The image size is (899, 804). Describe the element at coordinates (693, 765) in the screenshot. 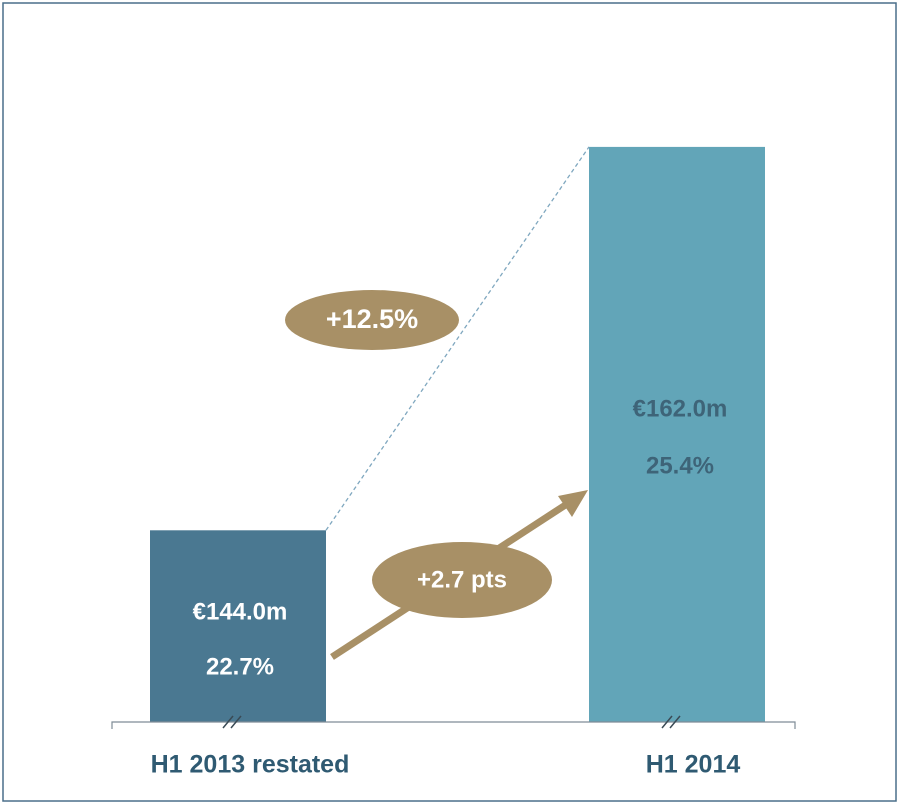

I see `category-label: H1 2014` at that location.